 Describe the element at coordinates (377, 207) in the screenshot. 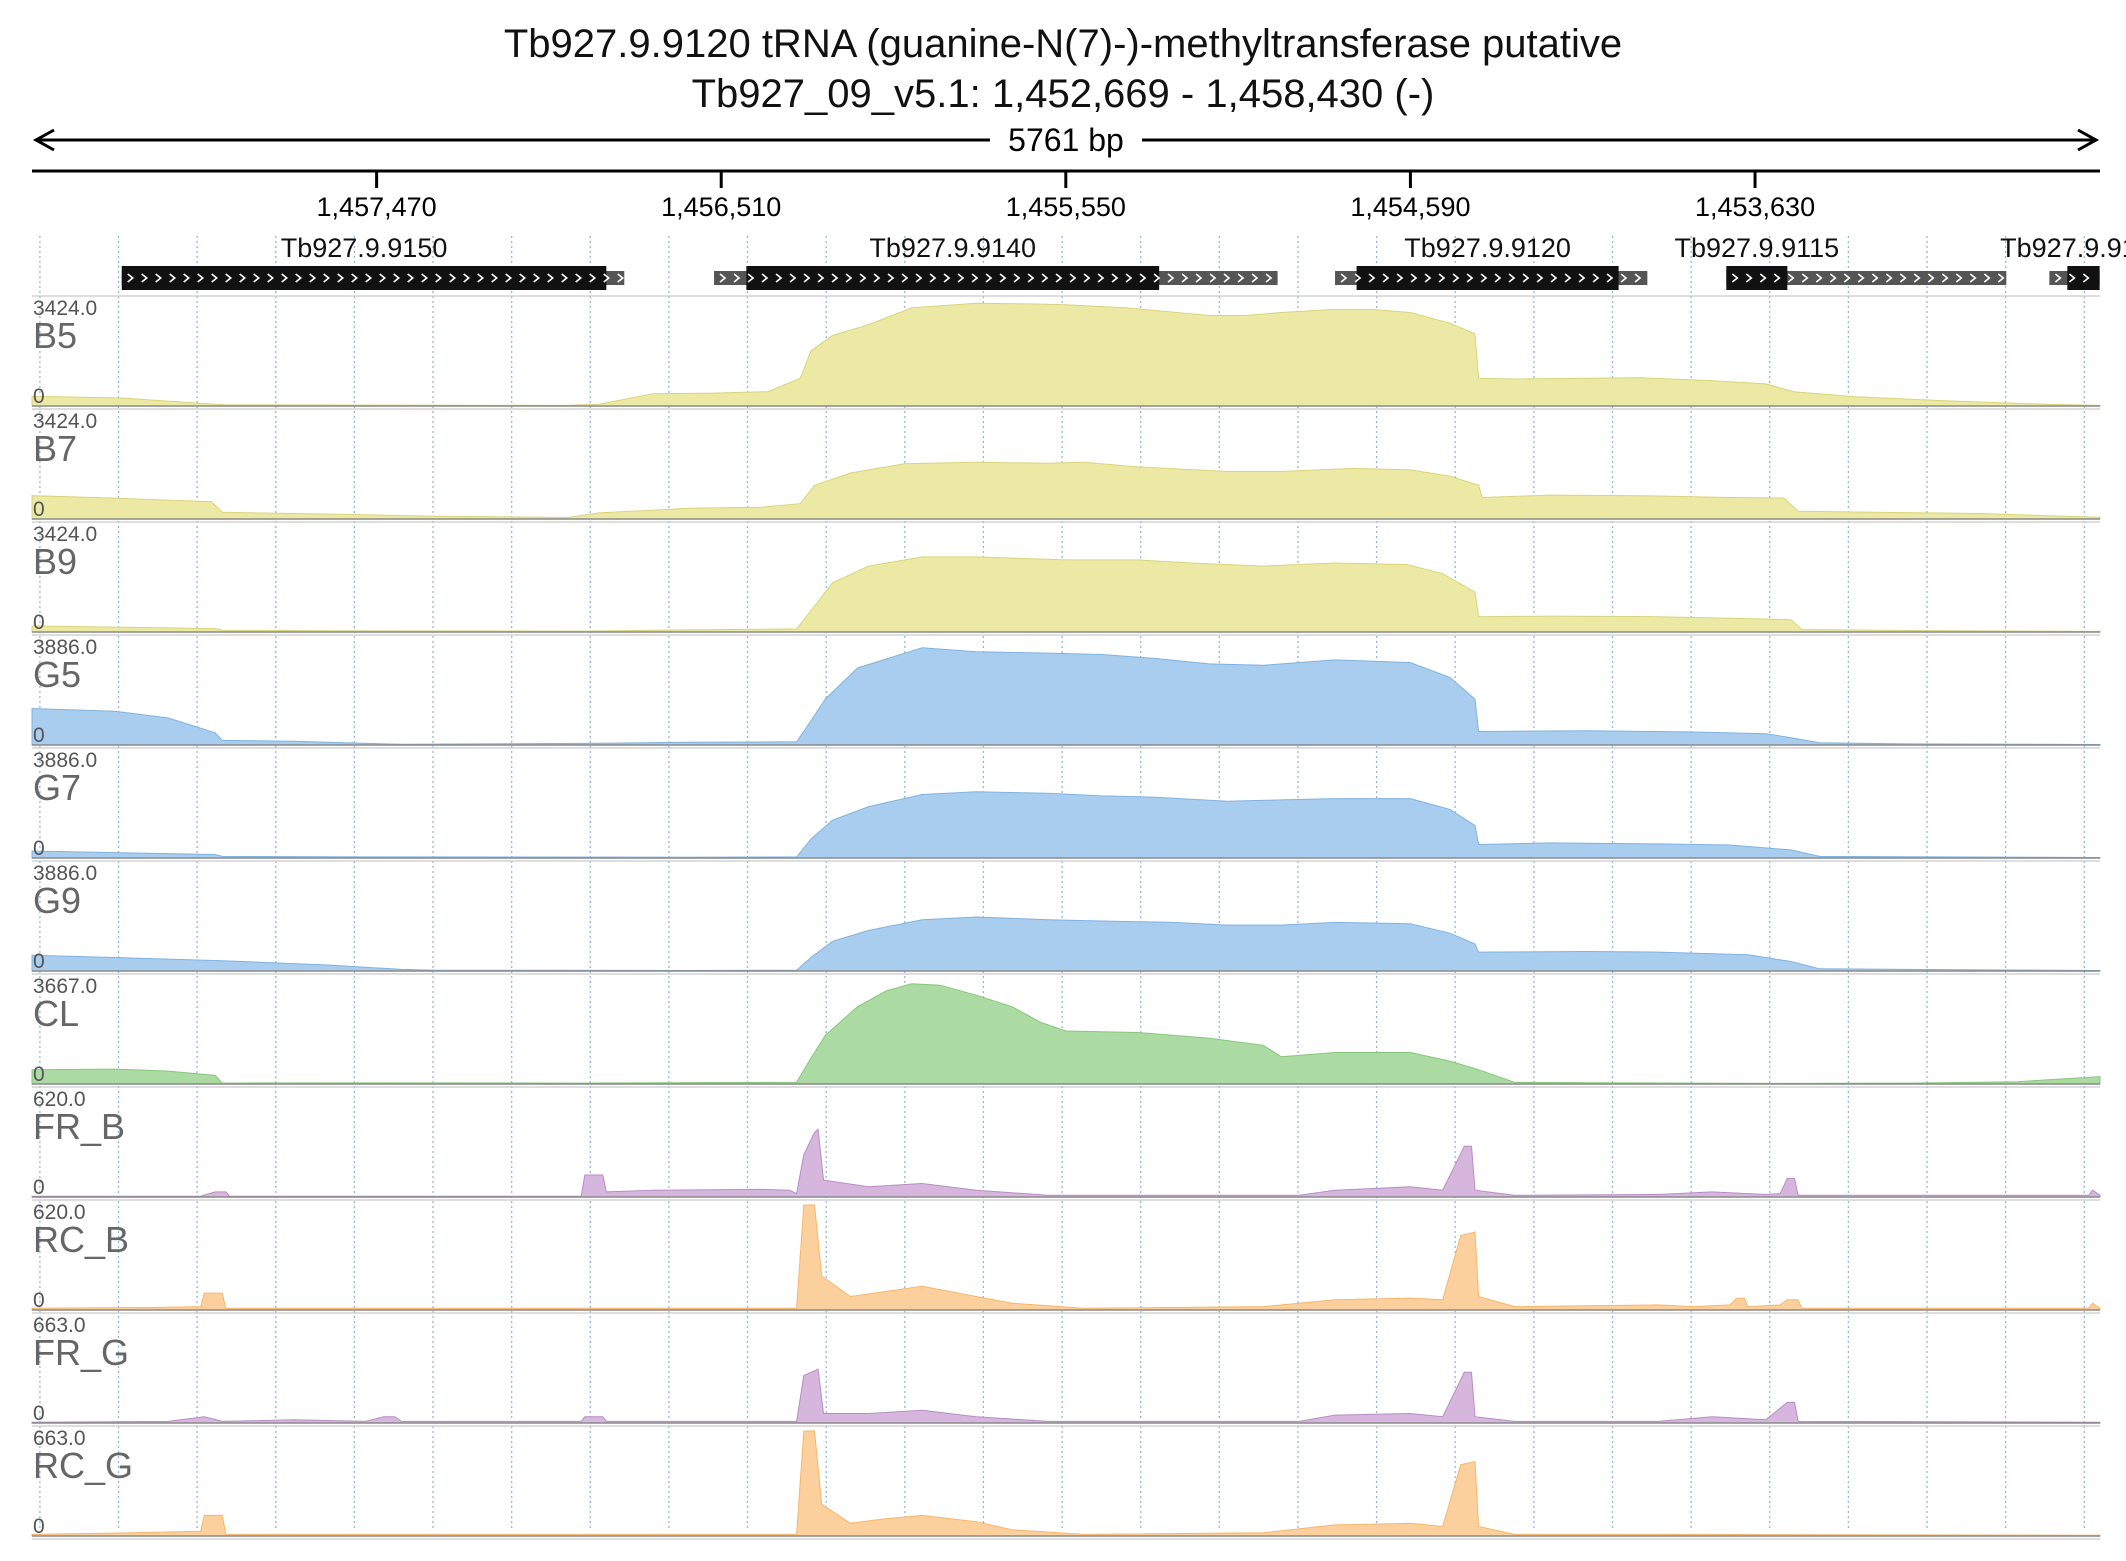

I see `x-tick-label: 1,457,470` at that location.